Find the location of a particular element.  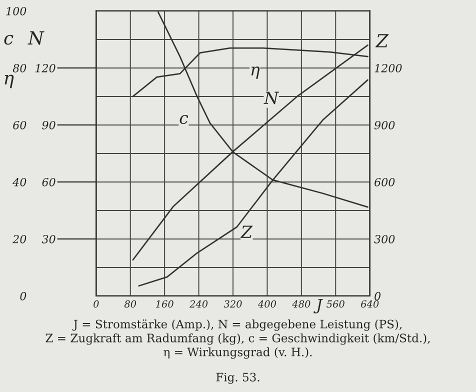

y-tick-label: 80 is located at coordinates (19, 68).